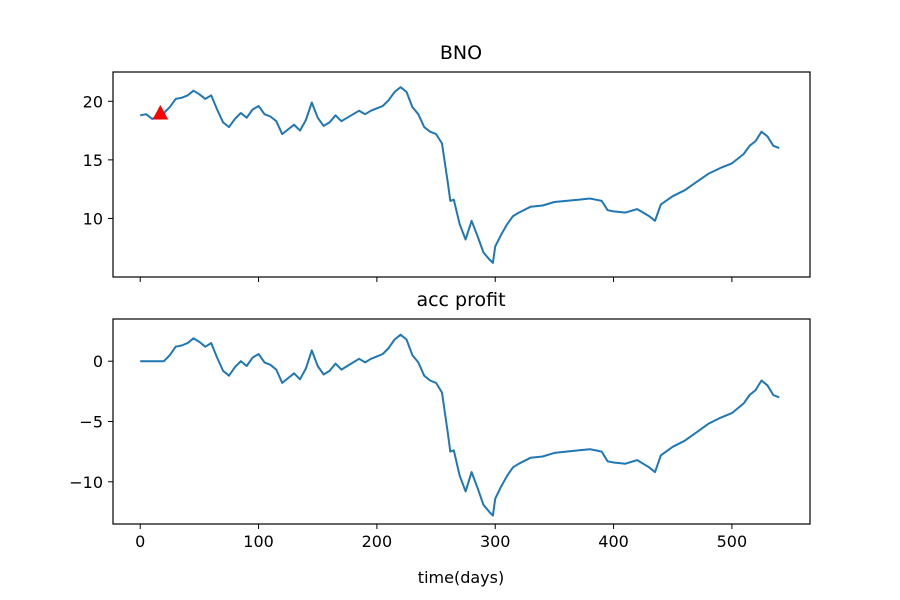 The image size is (900, 600). What do you see at coordinates (258, 541) in the screenshot?
I see `acc-profit-x-tick-label-1: 100` at bounding box center [258, 541].